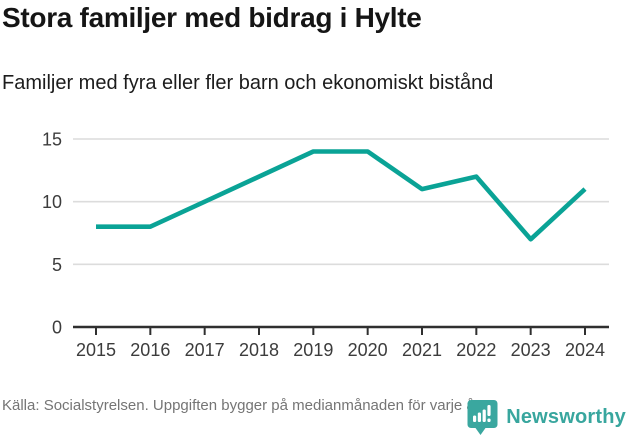  Describe the element at coordinates (212, 17) in the screenshot. I see `chart-title: Stora familjer med bidrag i Hylte` at that location.